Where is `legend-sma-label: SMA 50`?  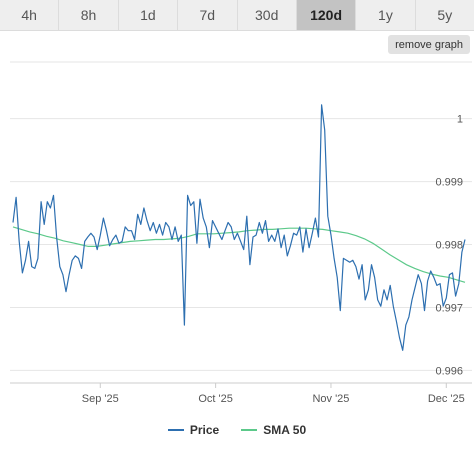 legend-sma-label: SMA 50 is located at coordinates (285, 430).